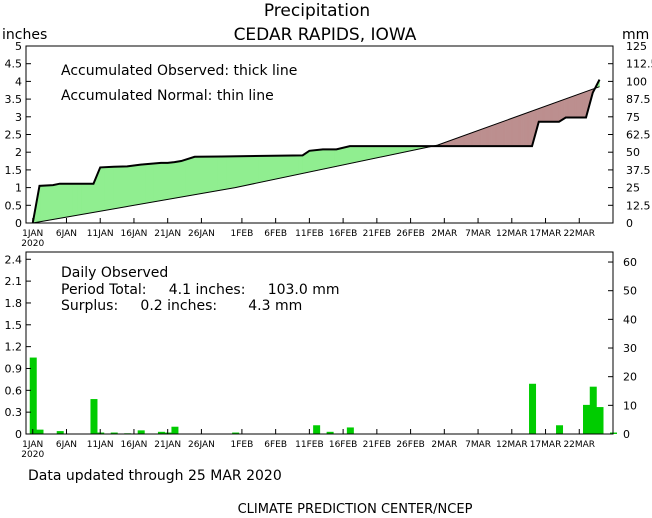 The image size is (652, 518). What do you see at coordinates (512, 445) in the screenshot?
I see `bottom-x-tick-label: 12MAR` at bounding box center [512, 445].